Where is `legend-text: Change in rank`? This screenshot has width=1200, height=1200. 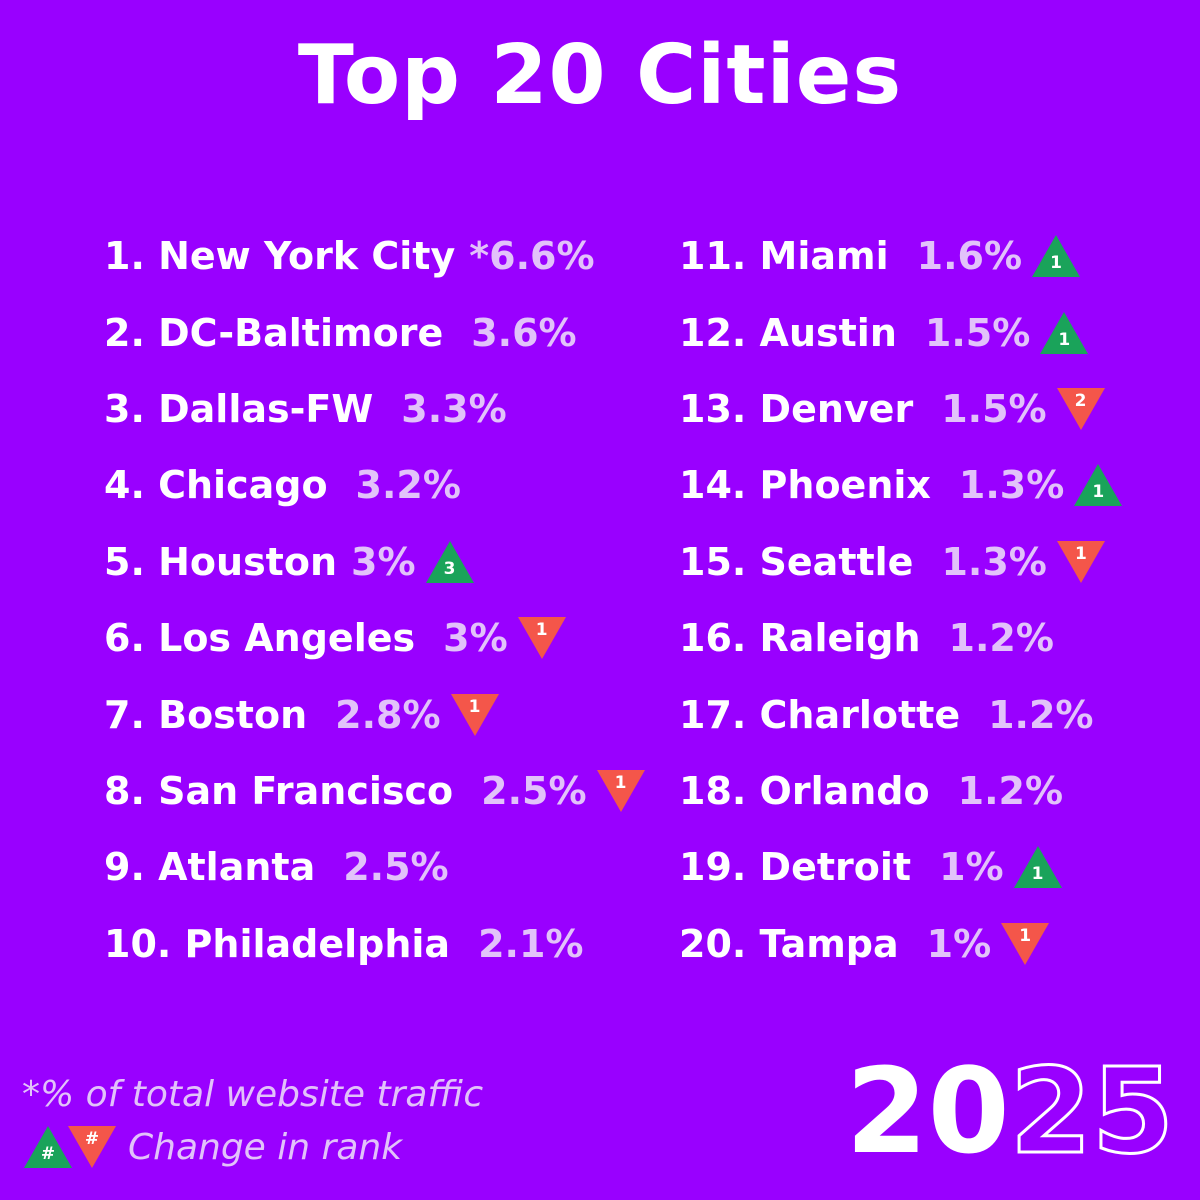 legend-text: Change in rank is located at coordinates (265, 1147).